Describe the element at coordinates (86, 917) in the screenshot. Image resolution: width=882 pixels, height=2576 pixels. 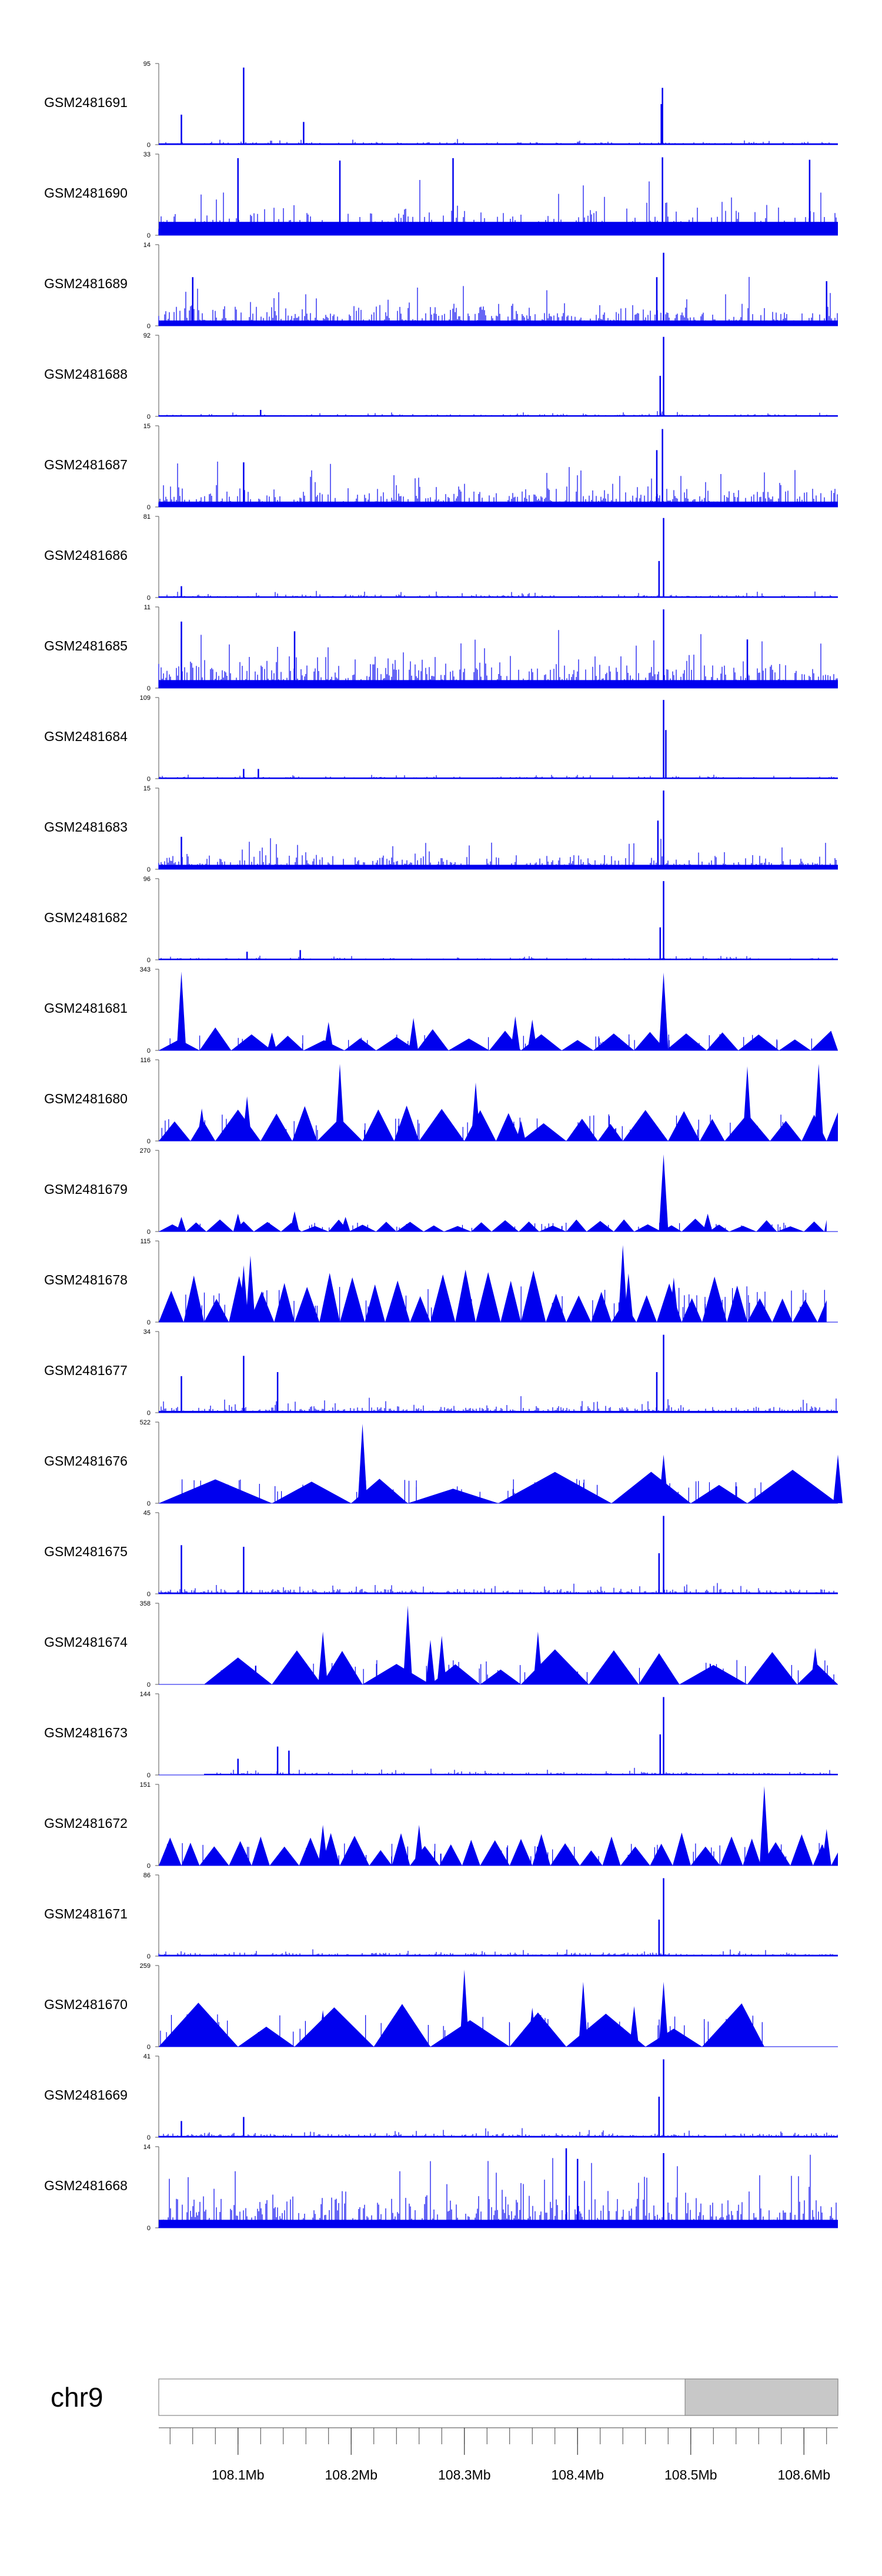
I see `track-label: GSM2481682` at that location.